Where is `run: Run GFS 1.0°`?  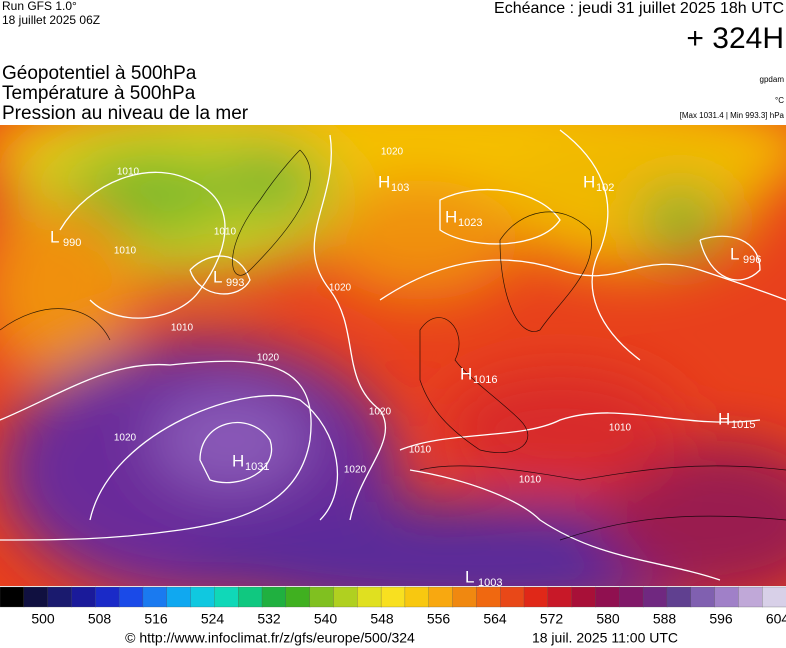 run: Run GFS 1.0° is located at coordinates (39, 6).